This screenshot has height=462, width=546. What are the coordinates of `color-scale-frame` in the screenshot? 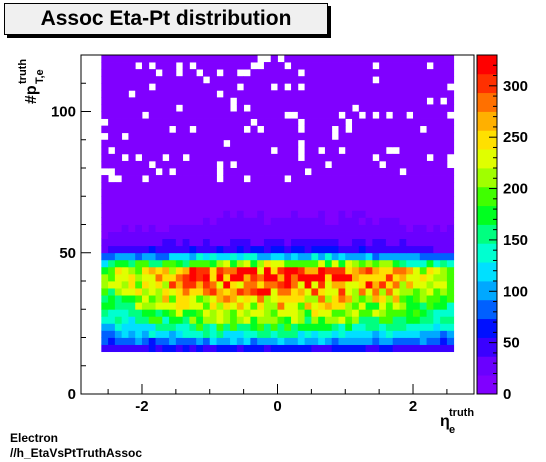 It's located at (487, 224).